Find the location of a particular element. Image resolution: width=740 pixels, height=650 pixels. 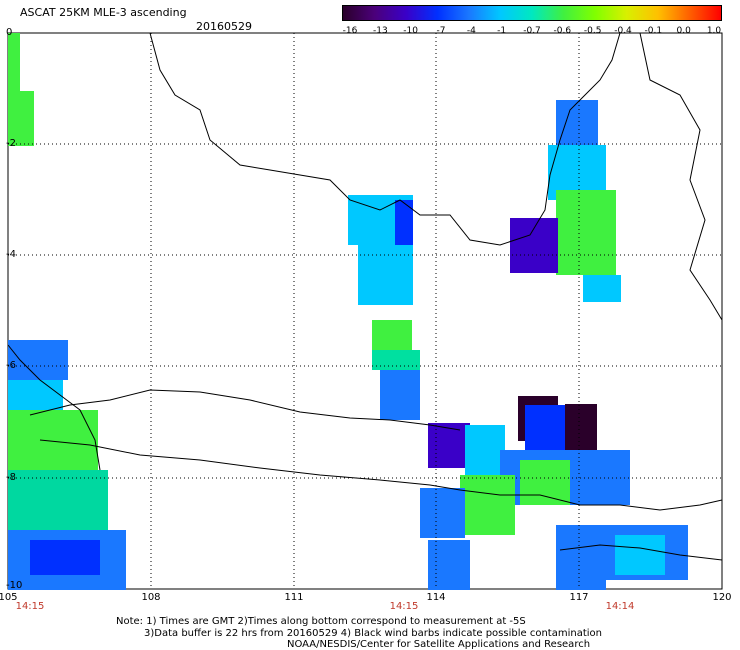

coastline-java-south is located at coordinates (250, 465).